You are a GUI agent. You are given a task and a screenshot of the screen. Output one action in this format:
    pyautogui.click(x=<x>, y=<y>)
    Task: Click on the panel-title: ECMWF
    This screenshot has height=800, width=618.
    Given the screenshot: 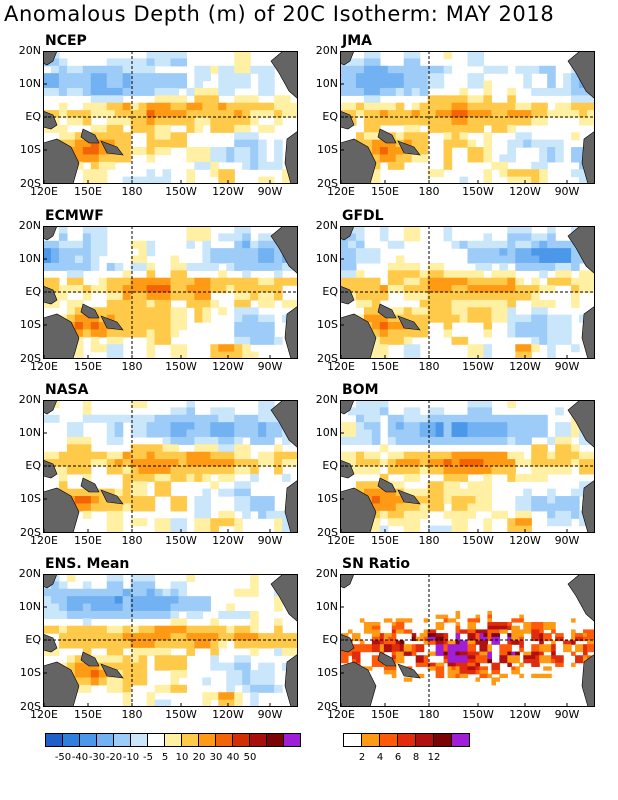 What is the action you would take?
    pyautogui.click(x=74, y=216)
    